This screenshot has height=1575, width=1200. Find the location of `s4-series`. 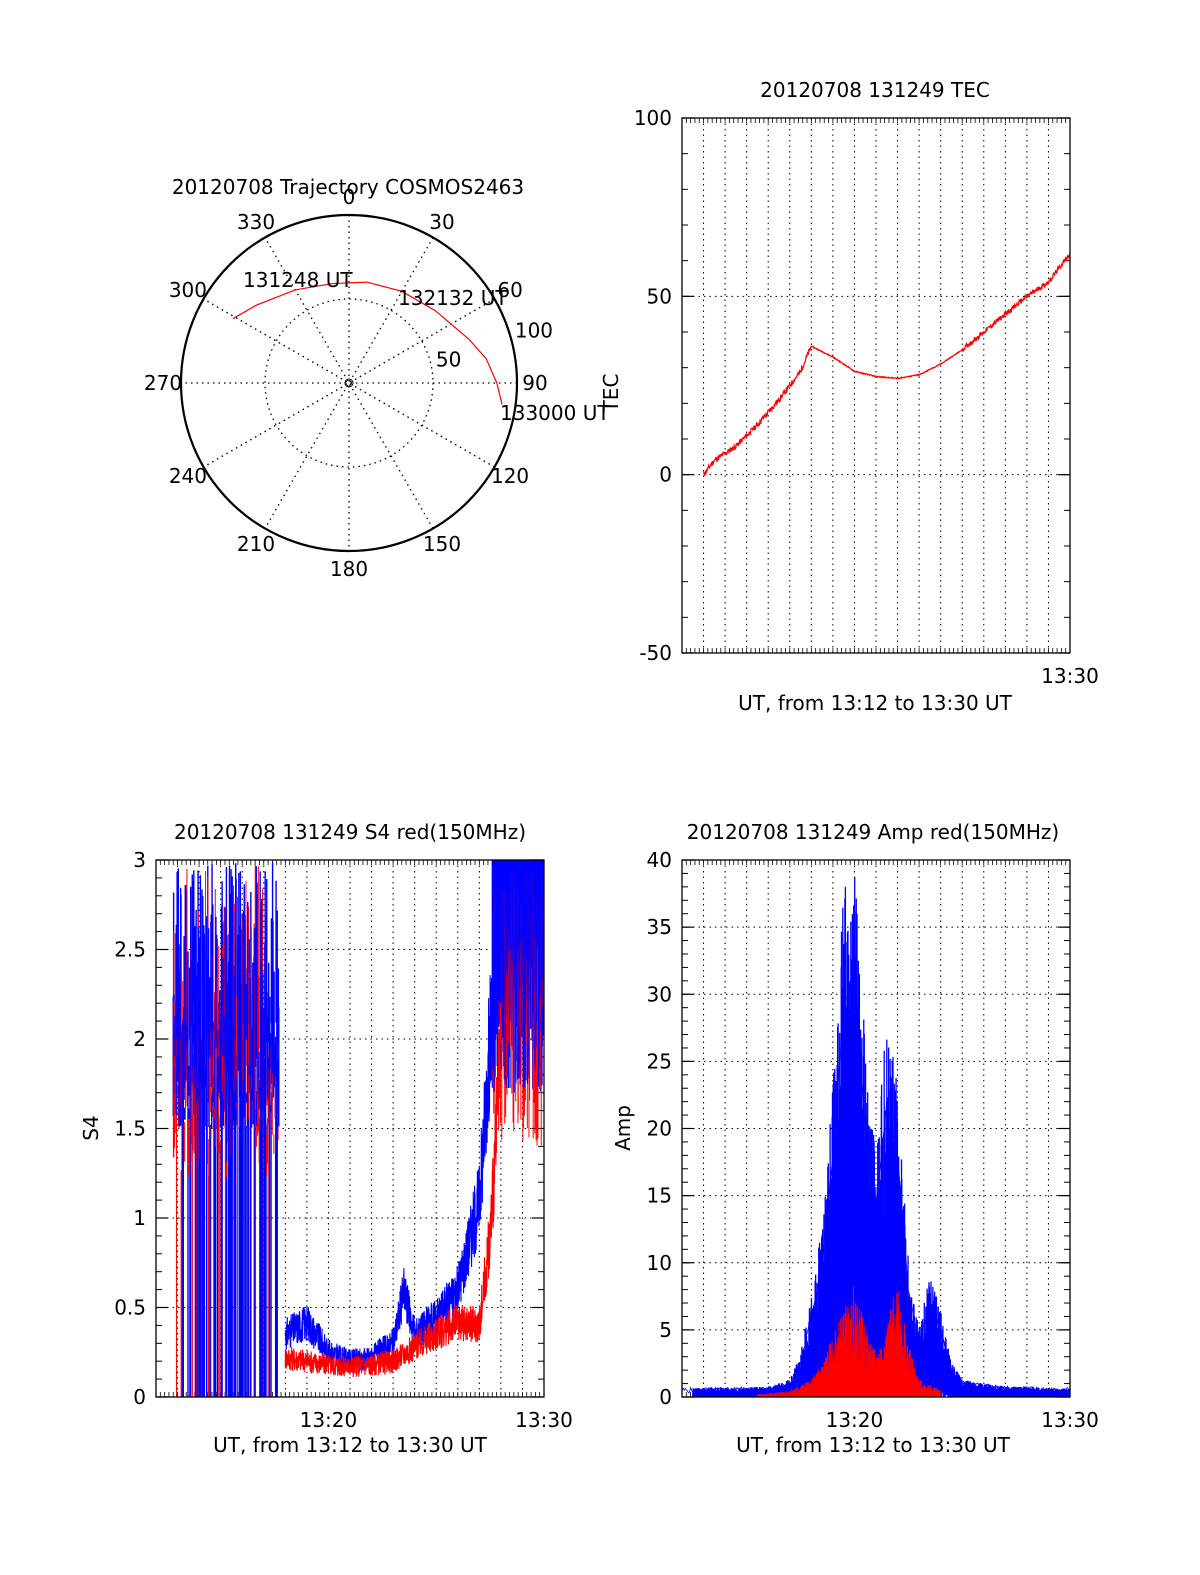

s4-series is located at coordinates (393, 1118).